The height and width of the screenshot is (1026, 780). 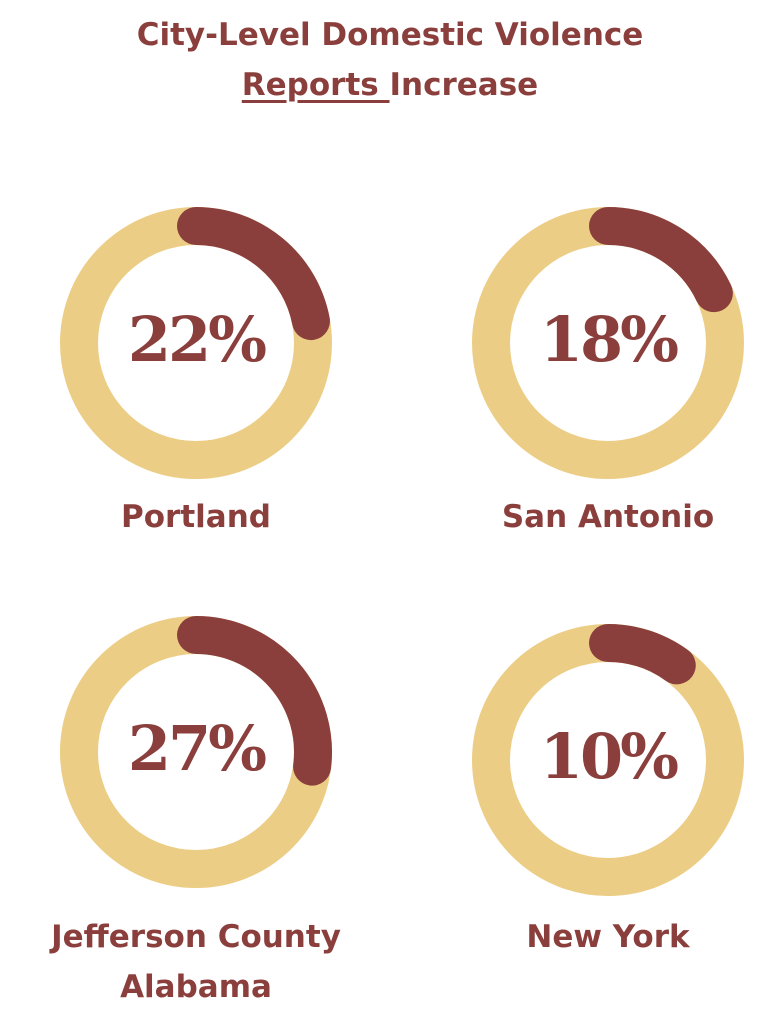 I want to click on title-line: City-Level Domestic Violence, so click(x=390, y=35).